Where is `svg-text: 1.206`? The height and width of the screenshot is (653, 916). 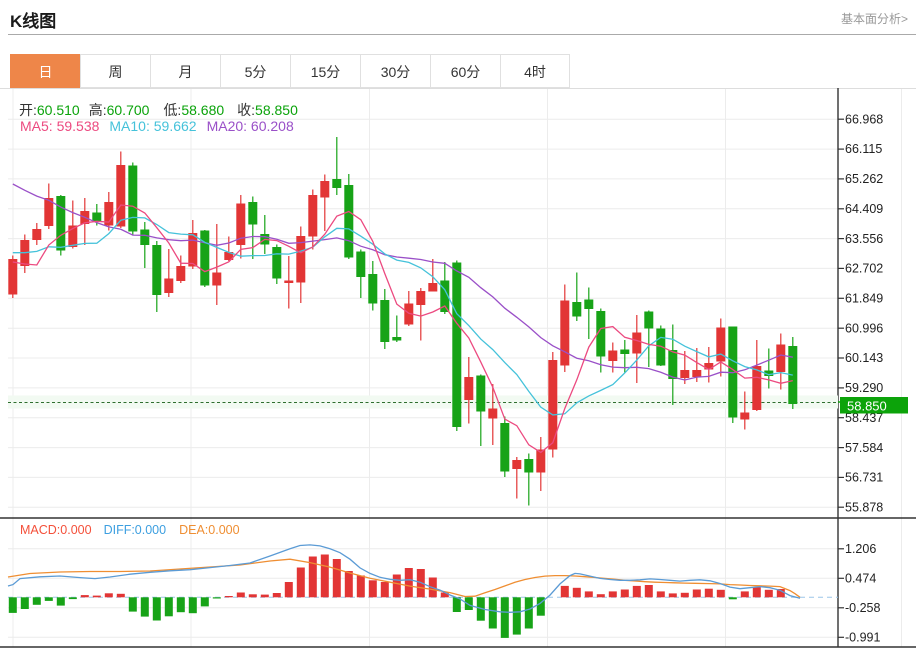
svg-text: 1.206 is located at coordinates (860, 549).